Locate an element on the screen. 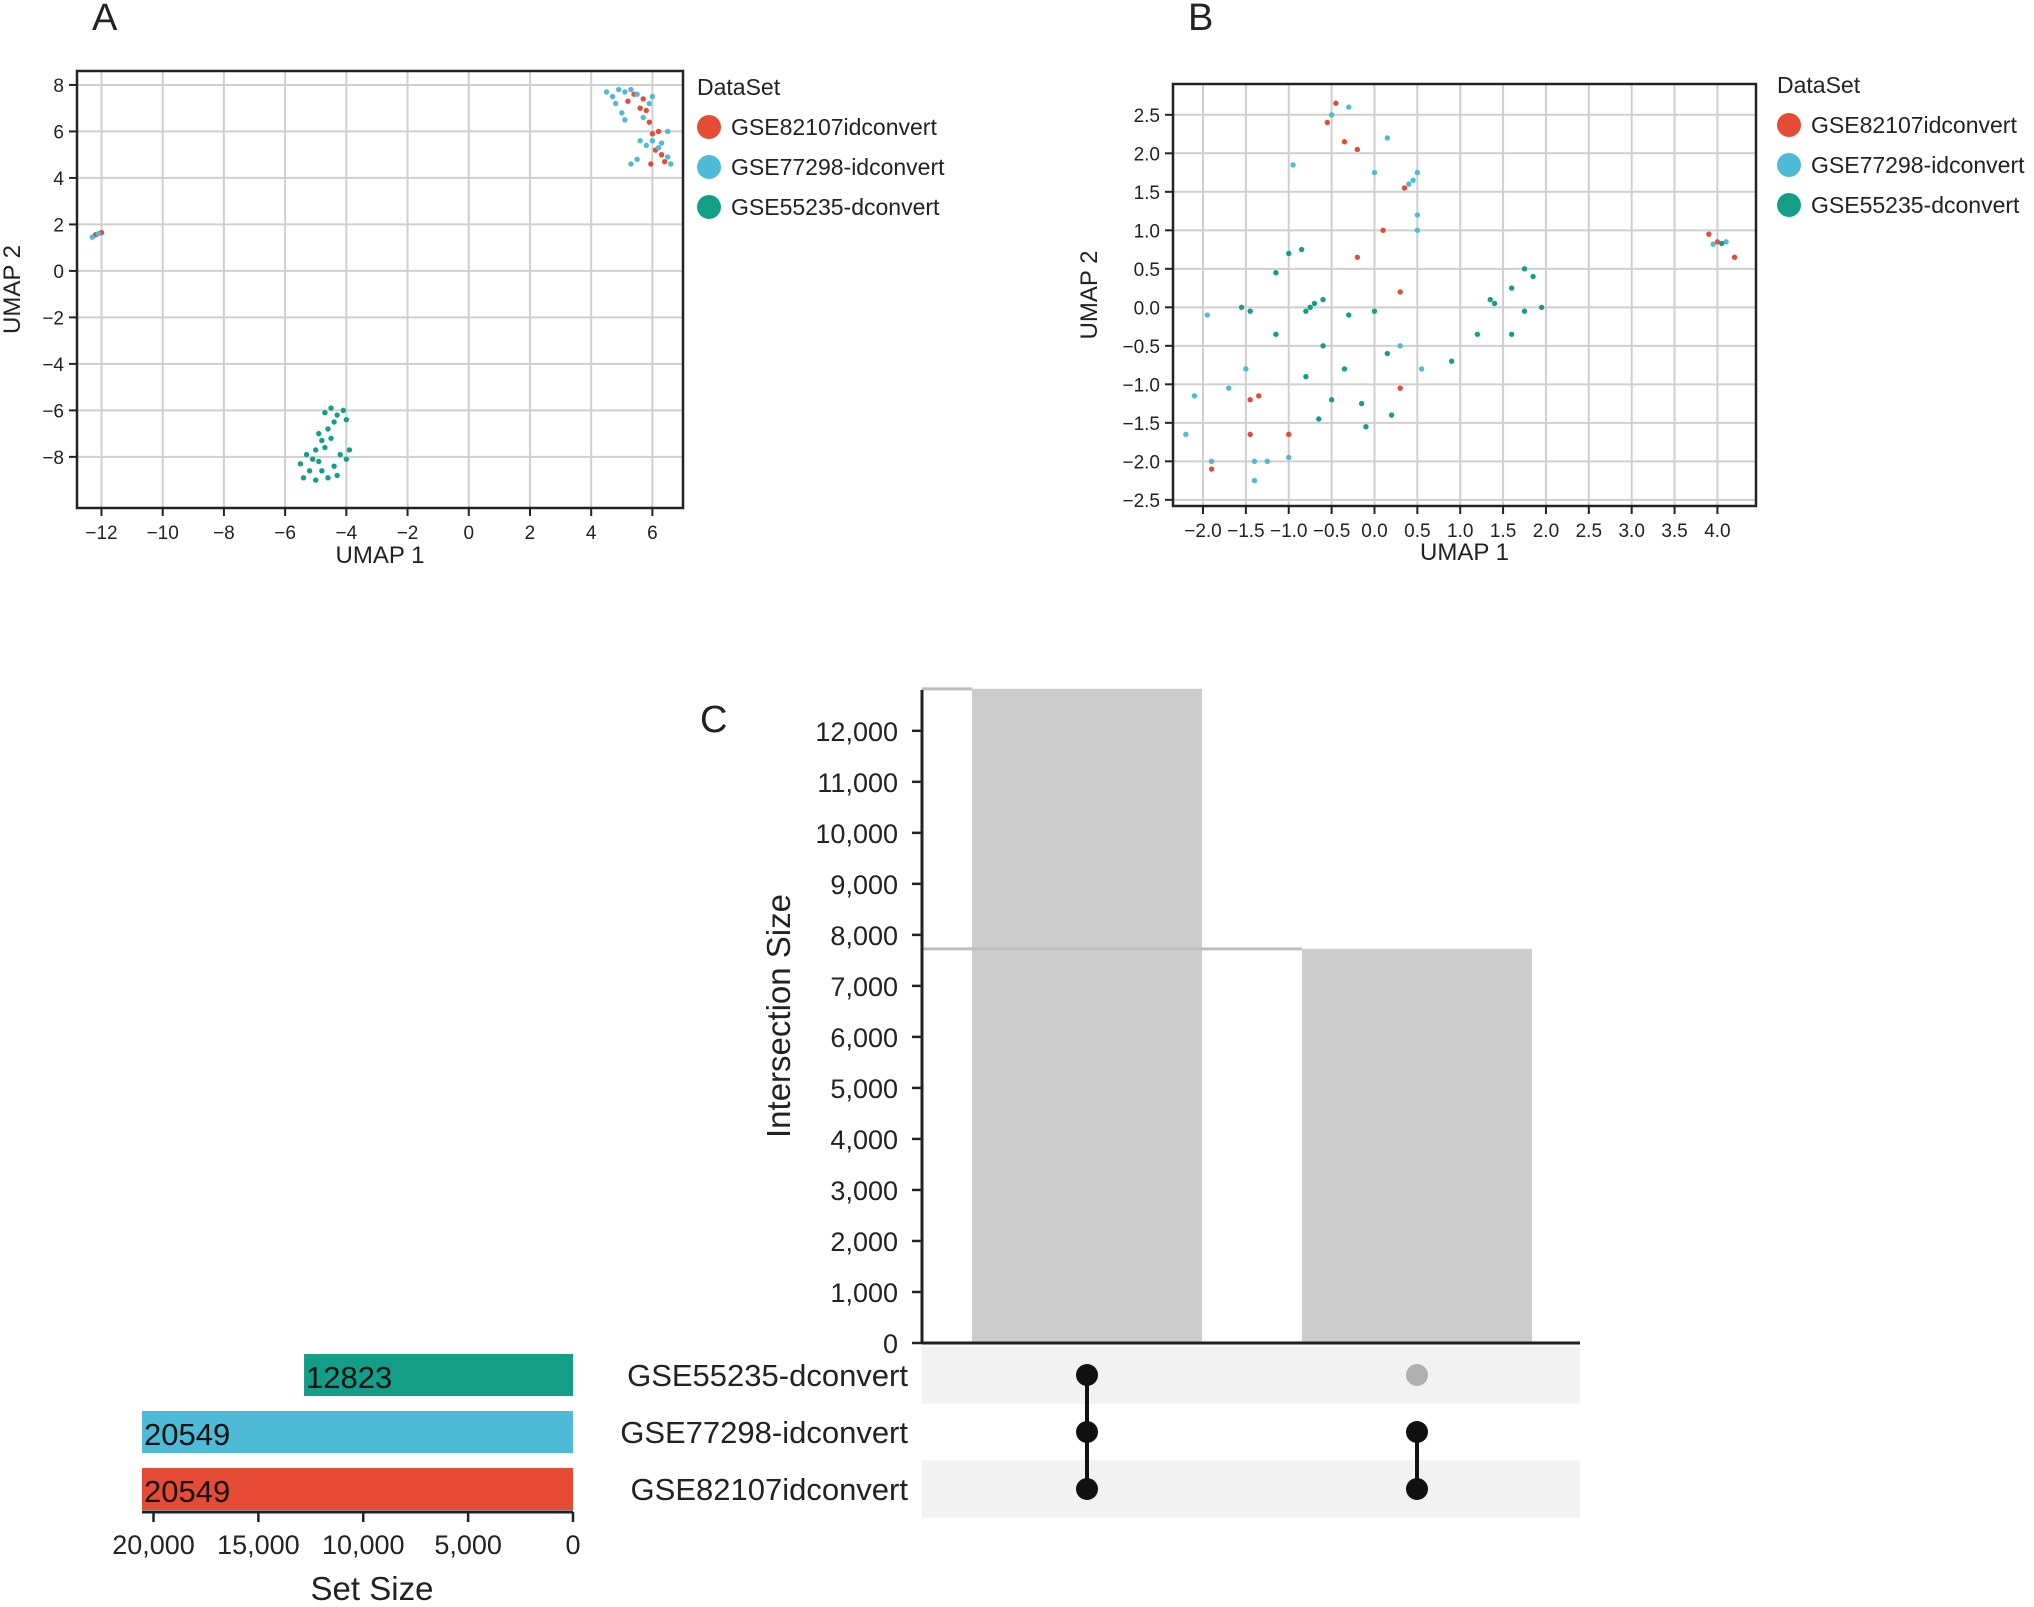 This screenshot has height=1607, width=2034. a-y-tick-label: −2 is located at coordinates (53, 318).